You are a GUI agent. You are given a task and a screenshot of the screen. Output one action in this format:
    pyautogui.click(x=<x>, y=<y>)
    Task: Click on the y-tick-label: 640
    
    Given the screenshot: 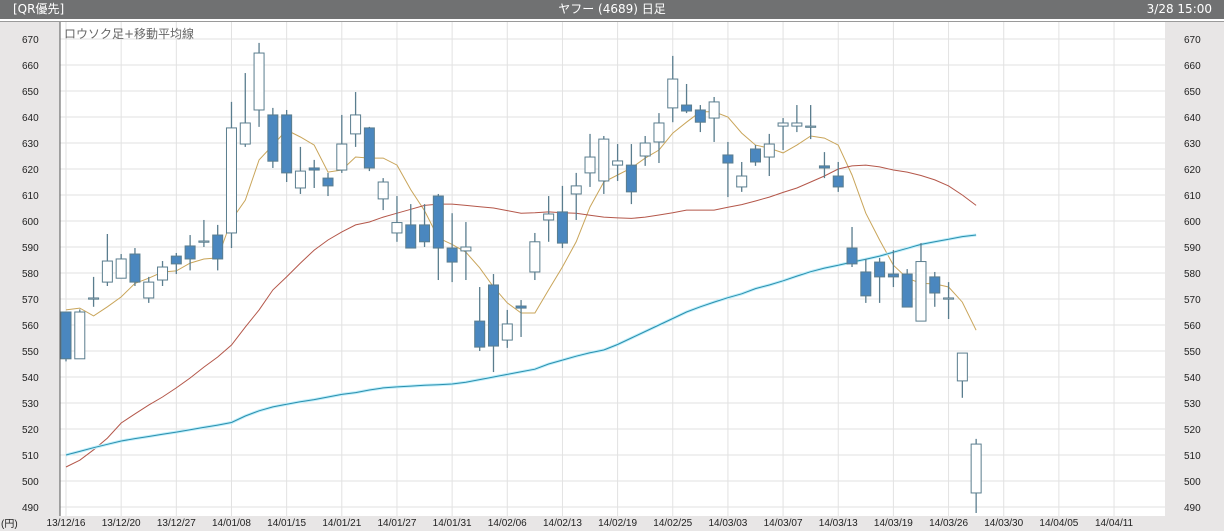 What is the action you would take?
    pyautogui.click(x=1192, y=118)
    